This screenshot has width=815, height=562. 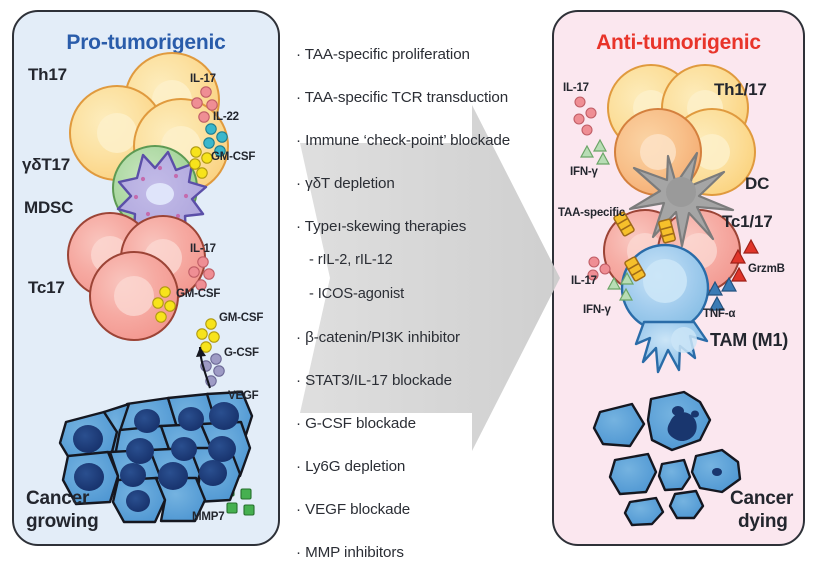 What do you see at coordinates (740, 89) in the screenshot?
I see `label-th117: Th1/17` at bounding box center [740, 89].